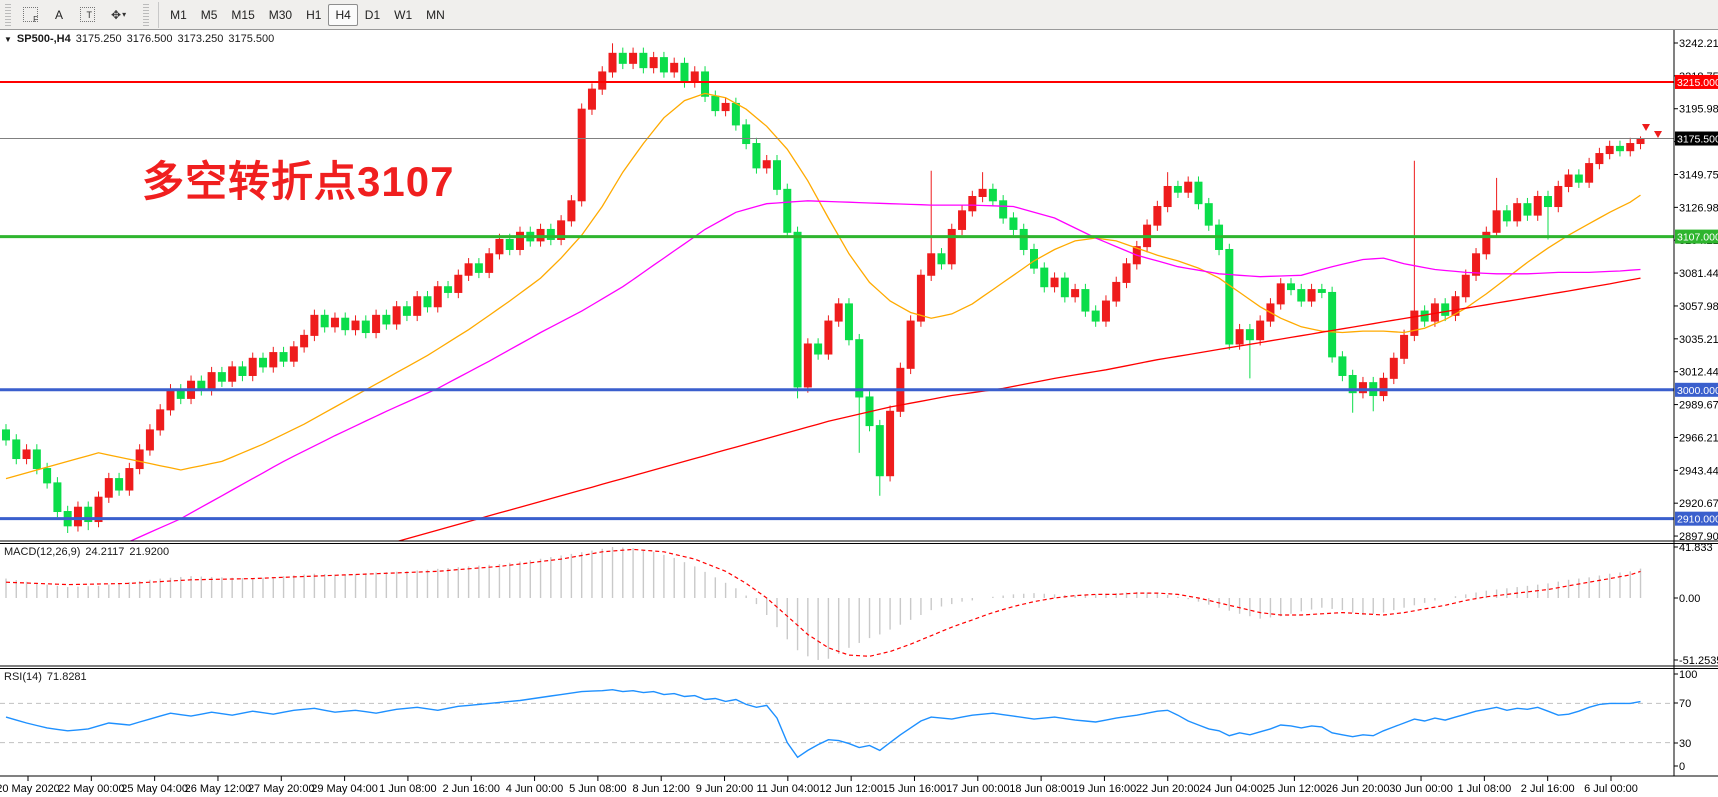 This screenshot has height=797, width=1718. What do you see at coordinates (154, 789) in the screenshot?
I see `time-axis-label: 25 May 04:00` at bounding box center [154, 789].